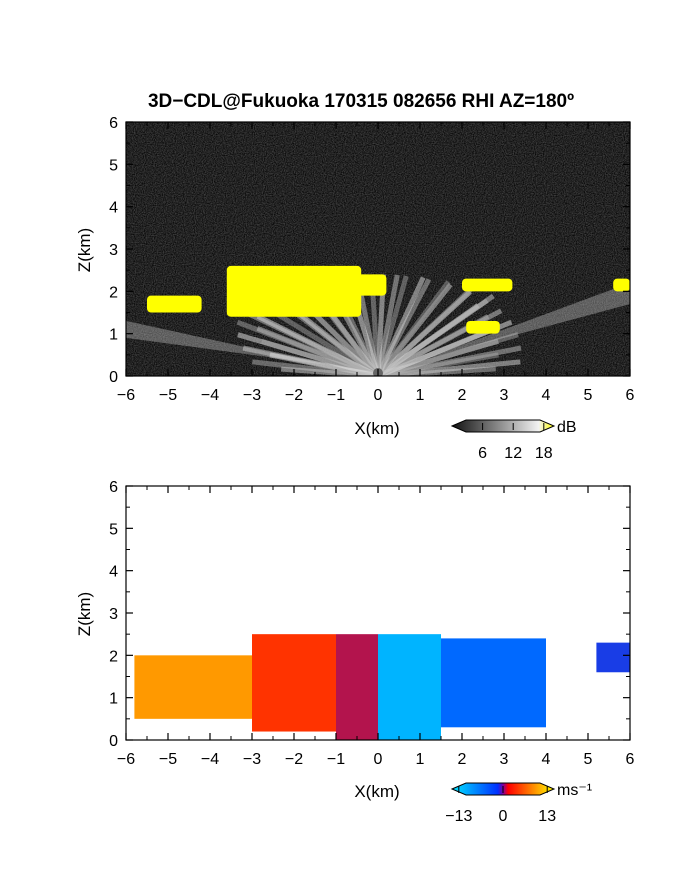 This screenshot has height=880, width=680. I want to click on velocity-y-tick-label: 1, so click(113, 699).